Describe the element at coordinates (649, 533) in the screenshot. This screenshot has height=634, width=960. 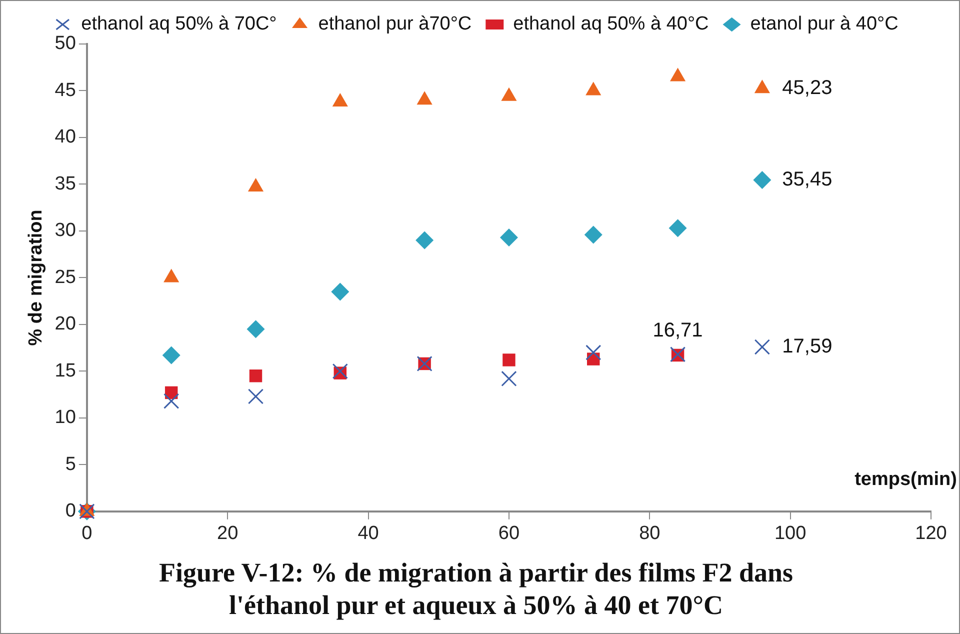
I see `x-tick-label: 80` at that location.